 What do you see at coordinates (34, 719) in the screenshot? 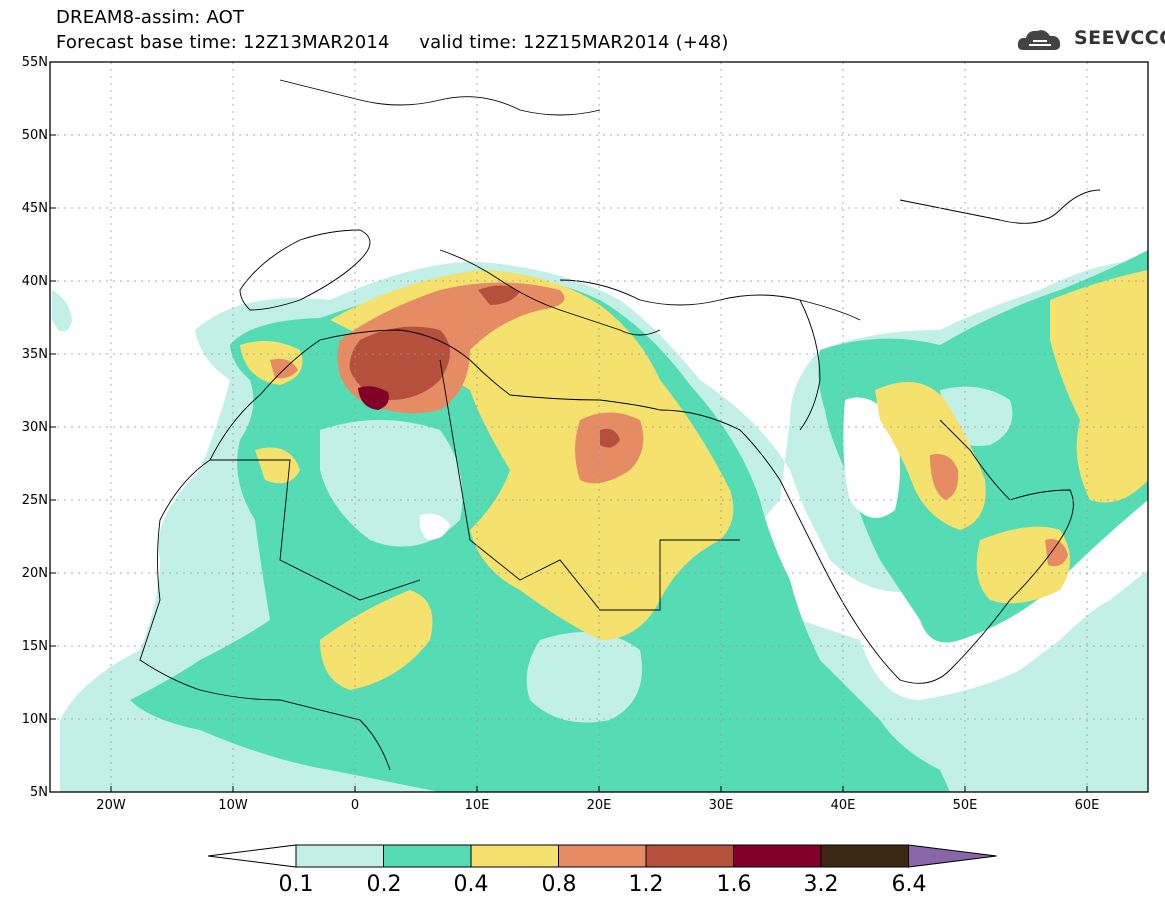
I see `lat-label: 10N` at bounding box center [34, 719].